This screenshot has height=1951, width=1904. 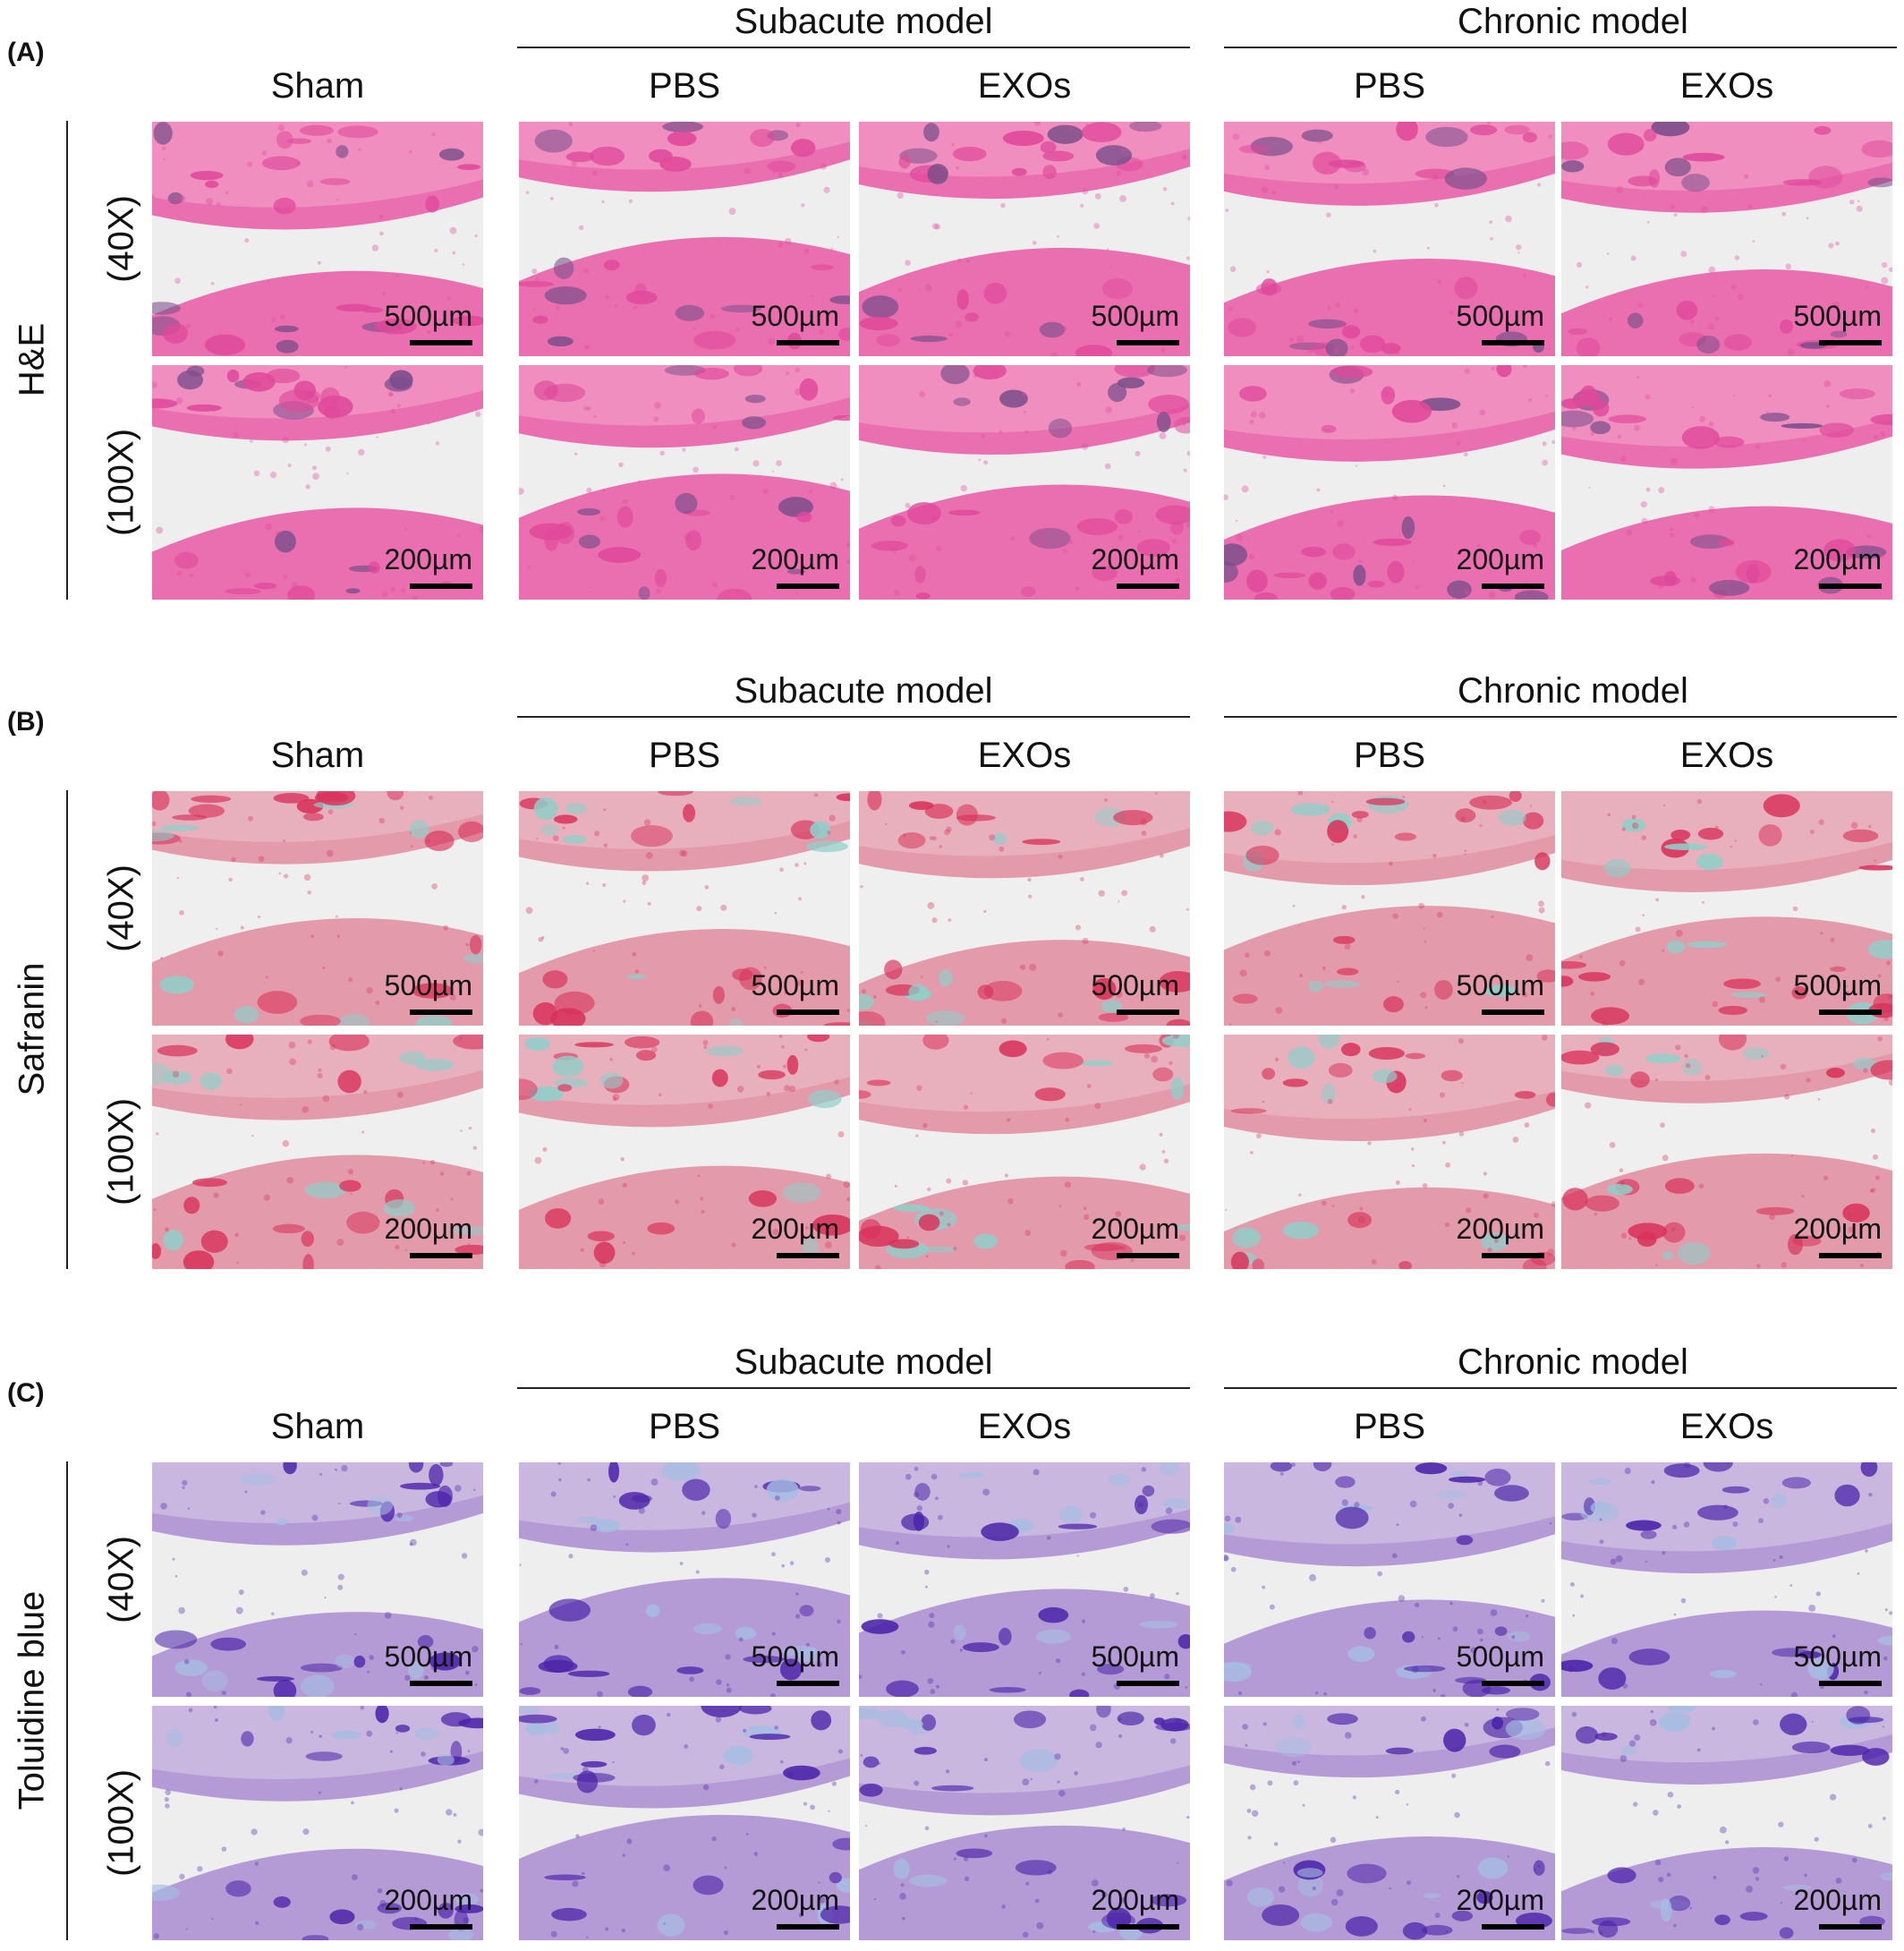 What do you see at coordinates (32, 1029) in the screenshot?
I see `stain-label: Safranin` at bounding box center [32, 1029].